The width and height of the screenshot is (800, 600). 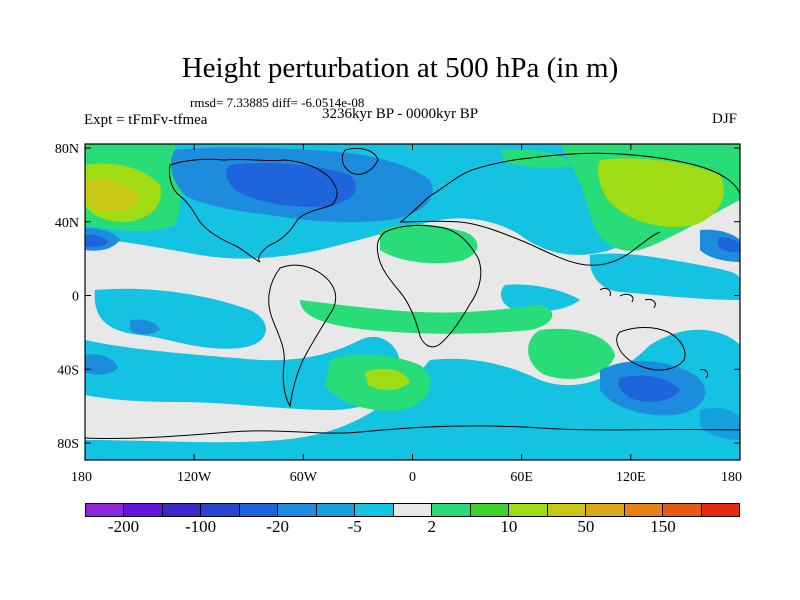 I want to click on europe-asia-coastline, so click(x=569, y=209).